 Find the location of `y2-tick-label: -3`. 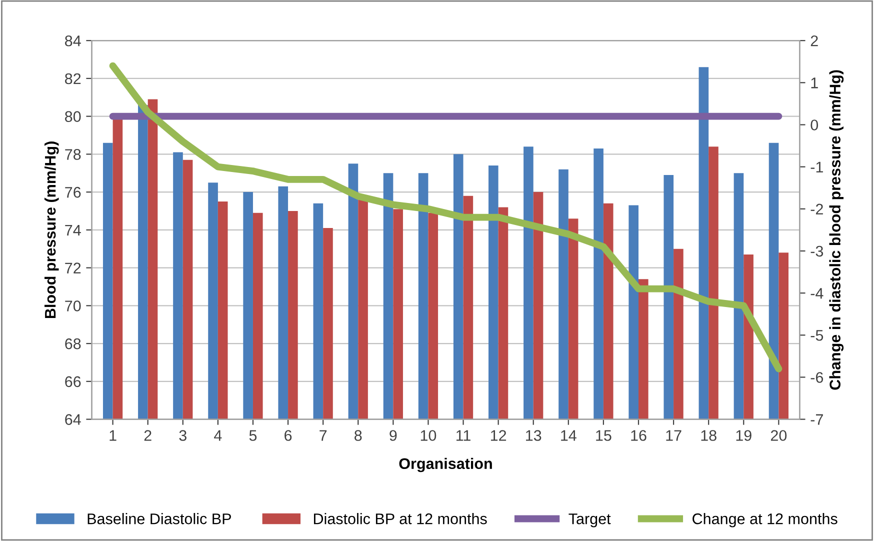

y2-tick-label: -3 is located at coordinates (817, 251).